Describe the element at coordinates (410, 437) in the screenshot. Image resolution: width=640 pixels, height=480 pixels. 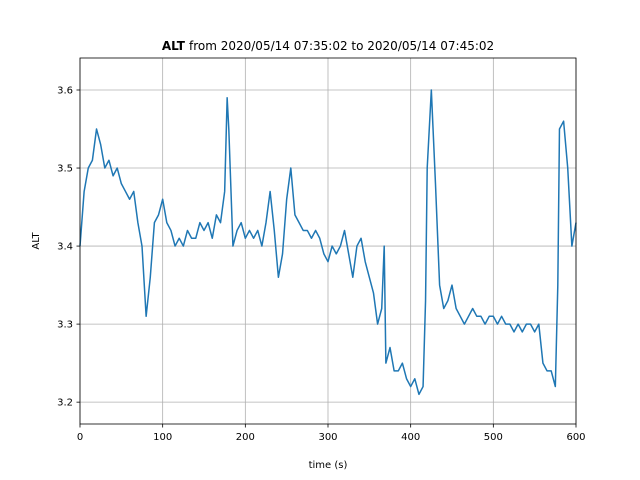
I see `x-tick-label: 400` at that location.